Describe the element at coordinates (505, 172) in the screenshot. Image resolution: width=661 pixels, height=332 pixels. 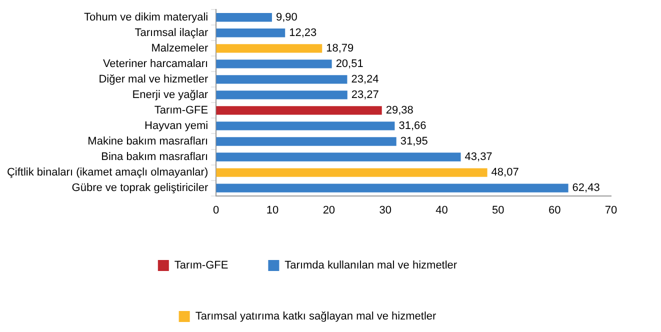
I see `data-label: 48,07` at that location.